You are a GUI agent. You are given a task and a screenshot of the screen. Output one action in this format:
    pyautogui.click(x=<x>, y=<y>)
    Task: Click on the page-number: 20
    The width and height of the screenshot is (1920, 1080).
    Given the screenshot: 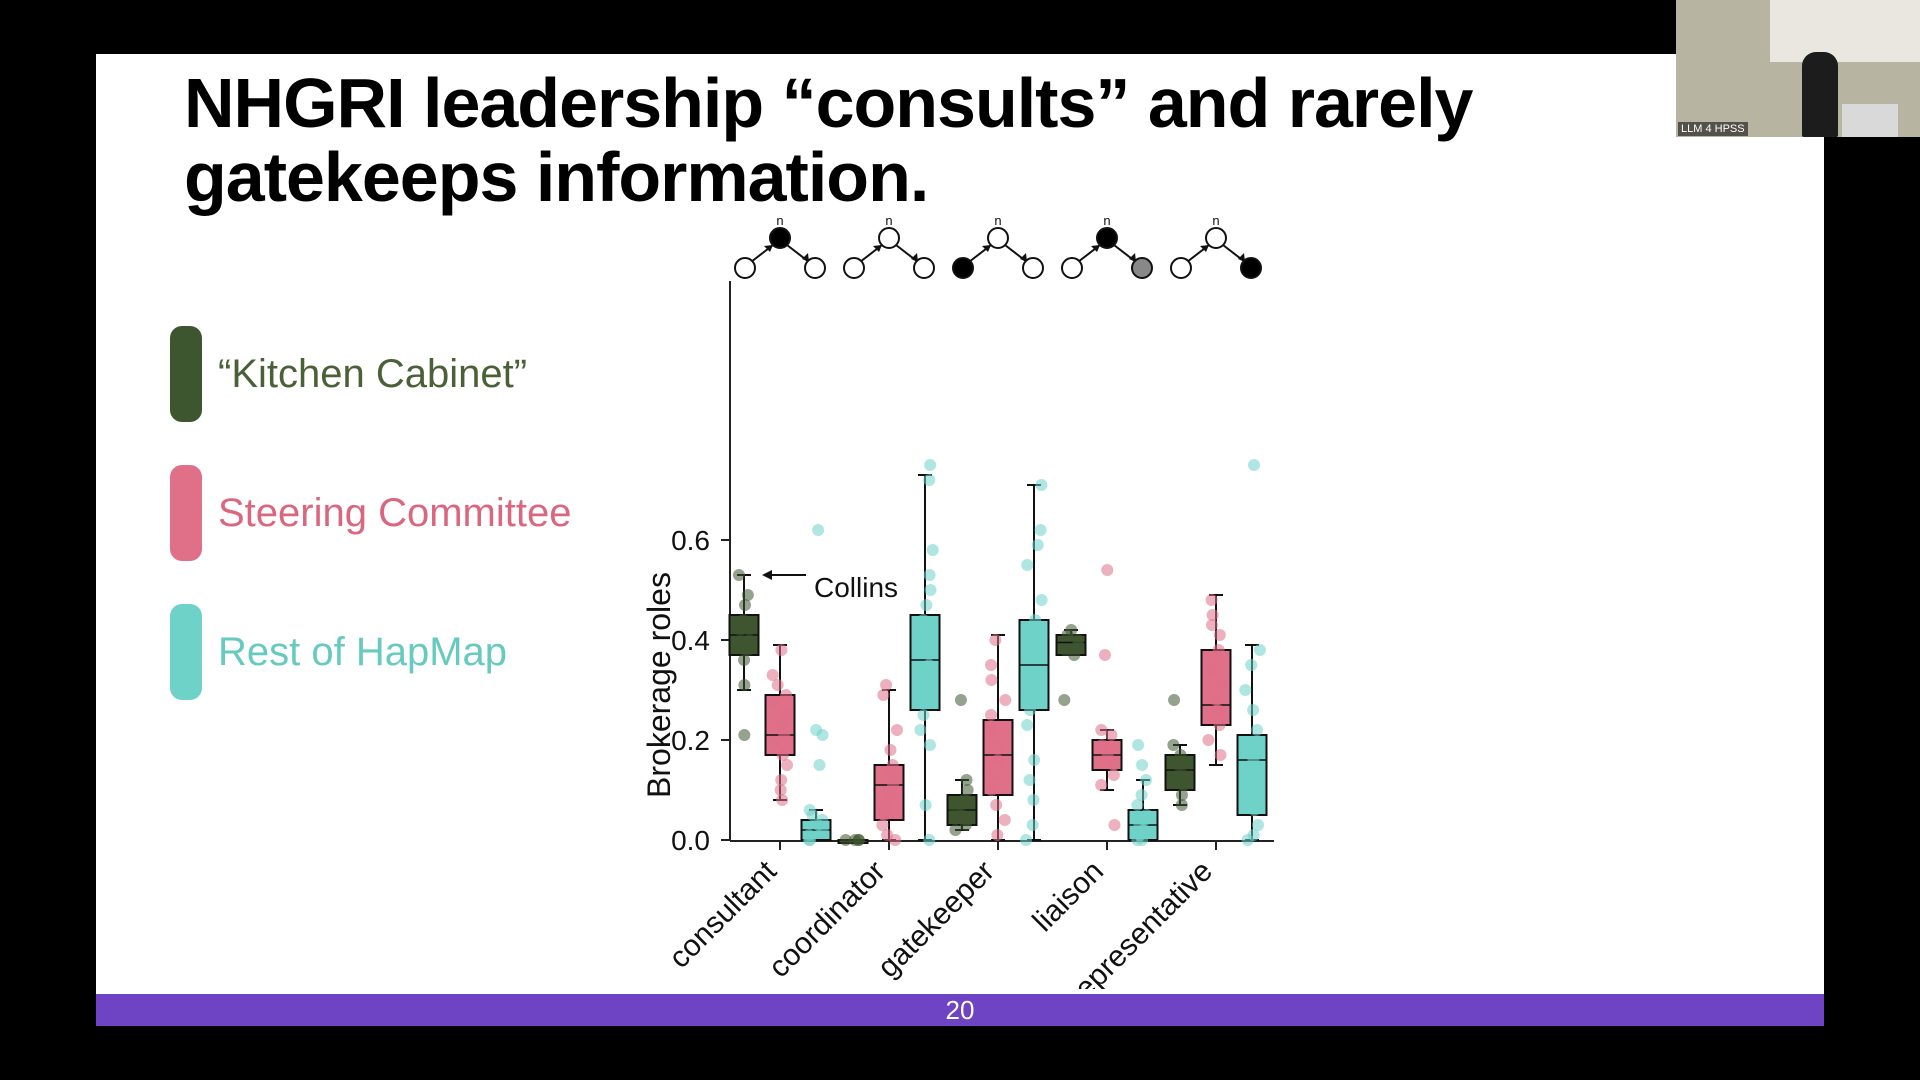 What is the action you would take?
    pyautogui.click(x=960, y=1010)
    